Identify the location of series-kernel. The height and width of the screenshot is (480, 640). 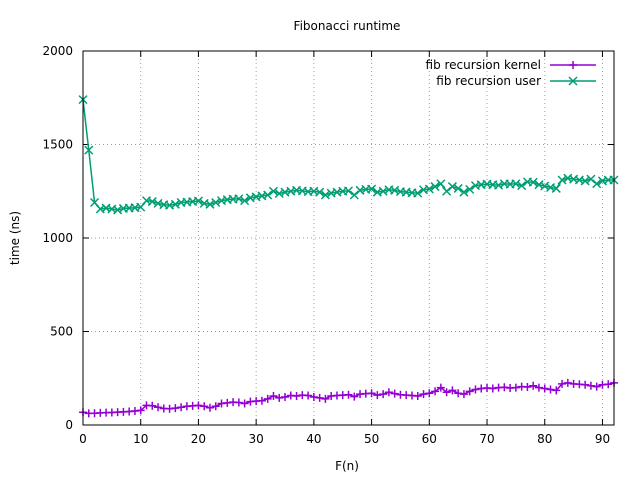
(348, 398).